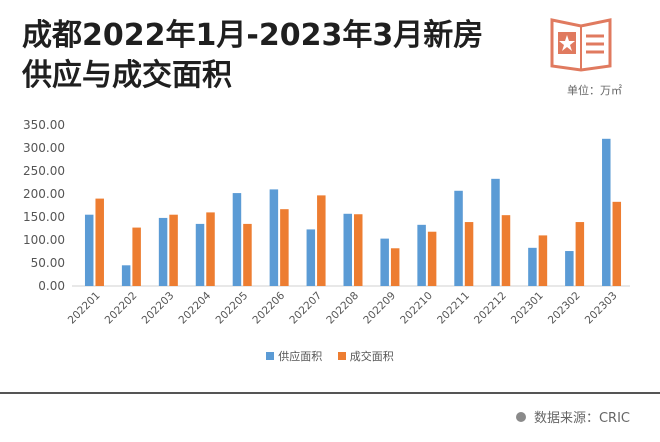  What do you see at coordinates (453, 308) in the screenshot?
I see `x-tick-label: 202211` at bounding box center [453, 308].